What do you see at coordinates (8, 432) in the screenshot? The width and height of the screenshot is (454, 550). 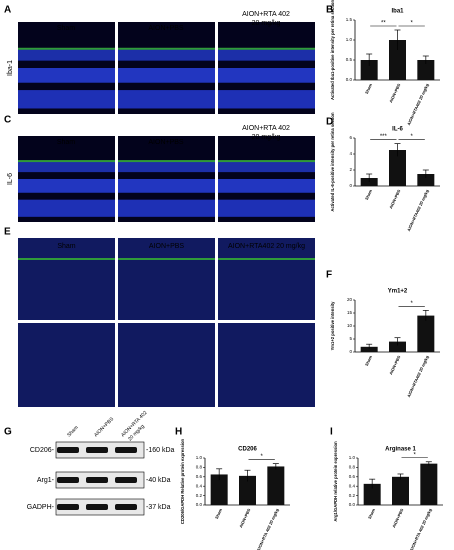 I see `panel-letter: G` at bounding box center [8, 432].